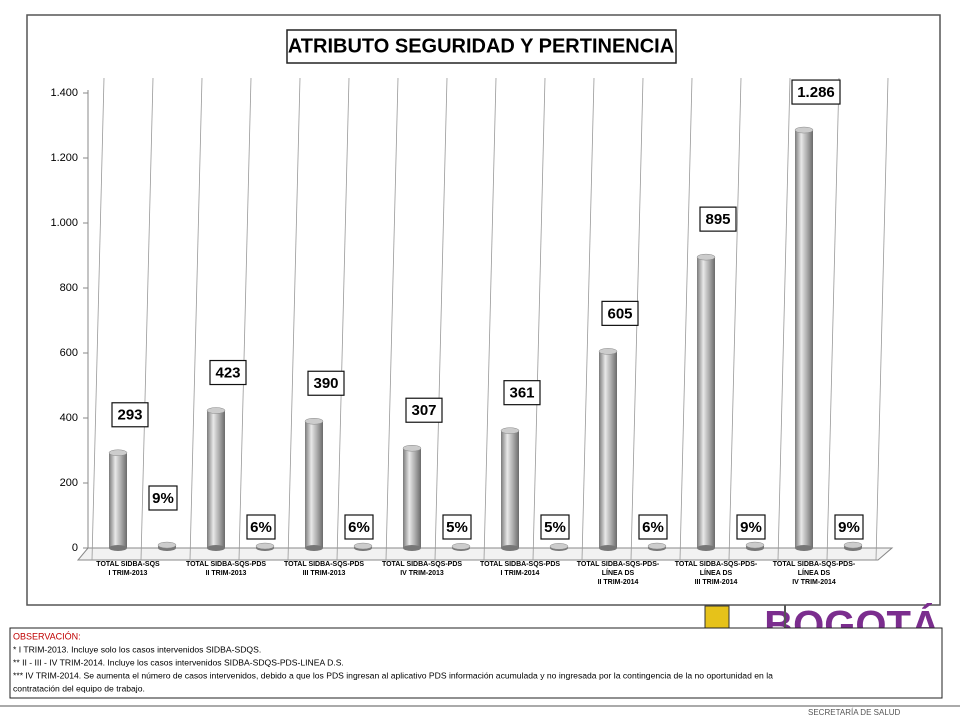 The width and height of the screenshot is (960, 725). What do you see at coordinates (69, 418) in the screenshot?
I see `y-tick-label: 400` at bounding box center [69, 418].